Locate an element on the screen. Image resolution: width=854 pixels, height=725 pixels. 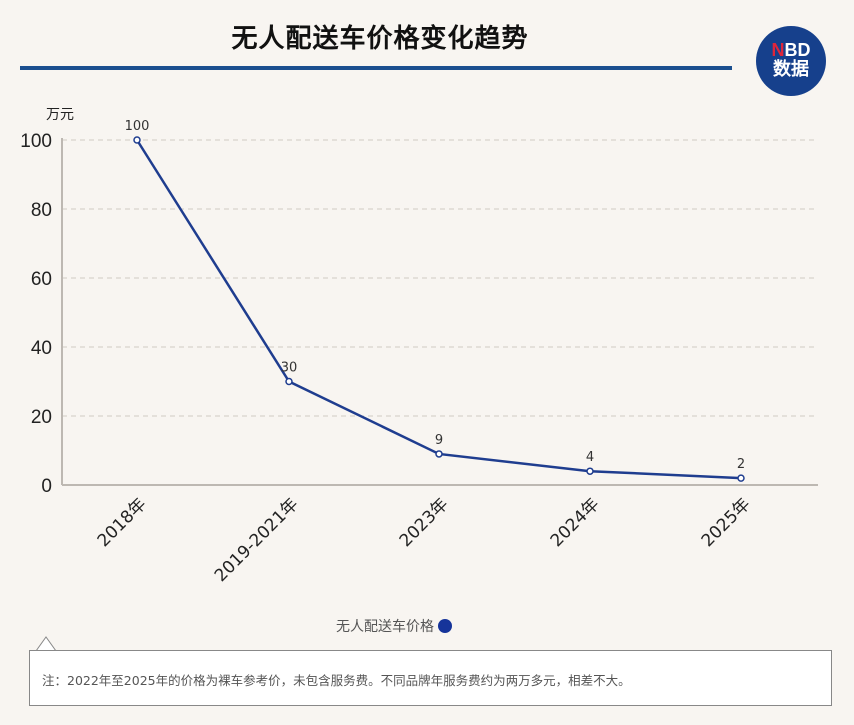
data-label: 9 is located at coordinates (439, 440).